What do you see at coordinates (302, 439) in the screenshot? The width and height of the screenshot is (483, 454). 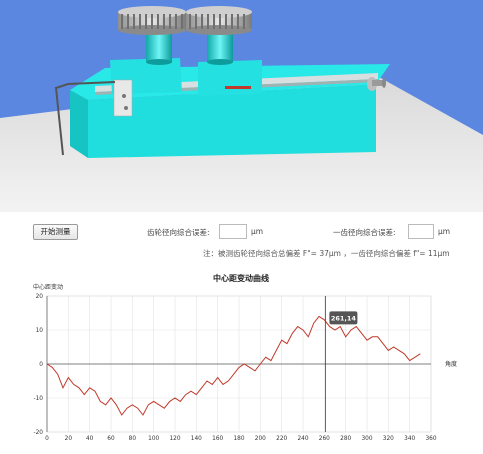 I see `x-tick-label: 240` at bounding box center [302, 439].